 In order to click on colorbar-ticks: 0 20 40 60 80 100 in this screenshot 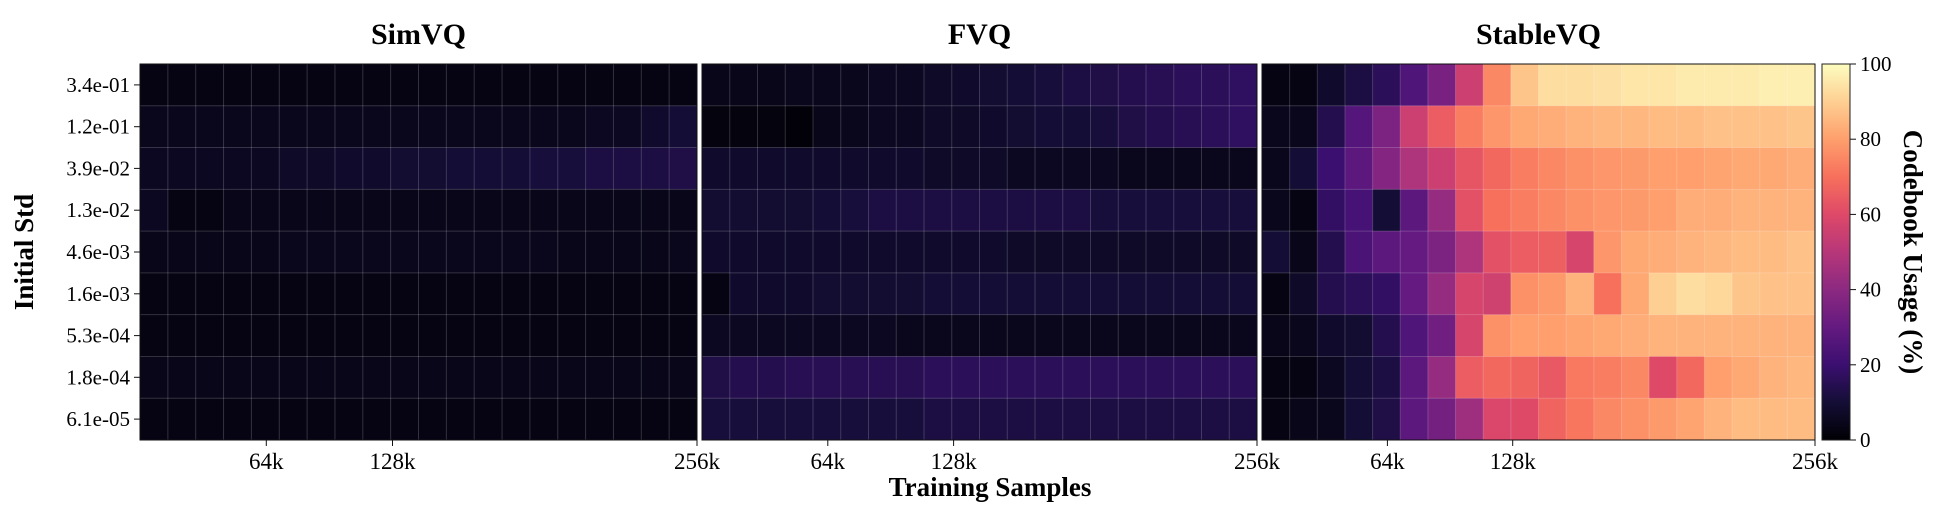, I will do `click(1871, 252)`.